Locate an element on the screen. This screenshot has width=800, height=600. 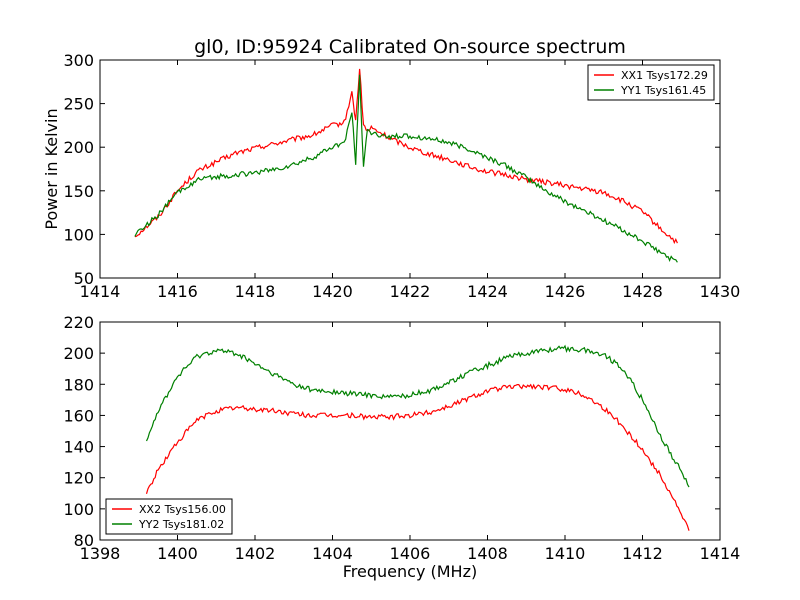
x-tick-label: 1404 is located at coordinates (332, 553).